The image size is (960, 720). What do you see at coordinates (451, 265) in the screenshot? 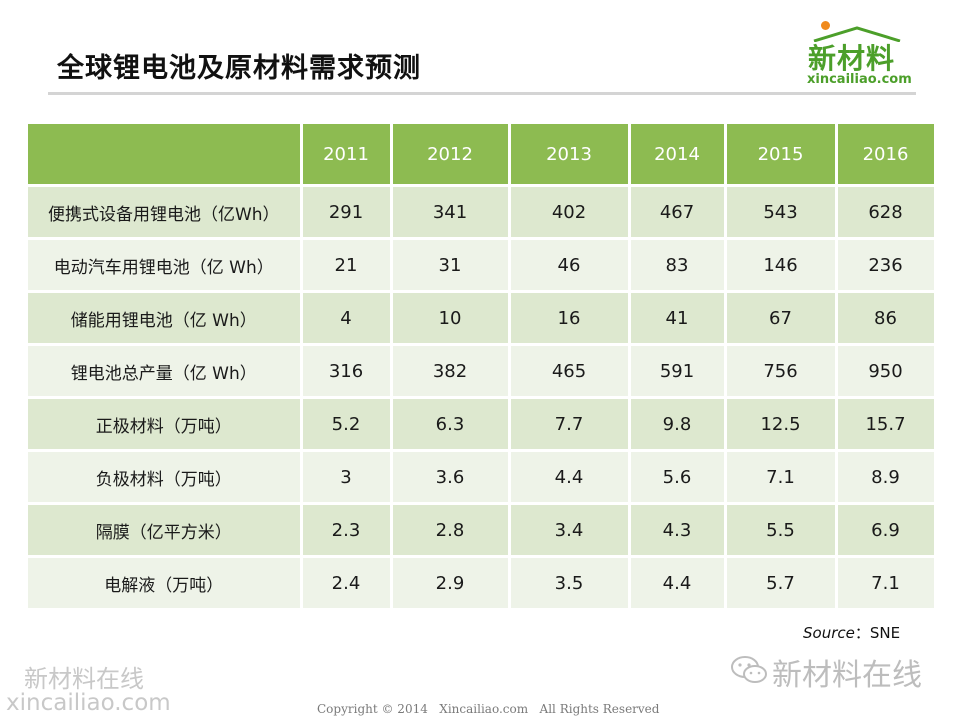
I see `table-cell: 31` at bounding box center [451, 265].